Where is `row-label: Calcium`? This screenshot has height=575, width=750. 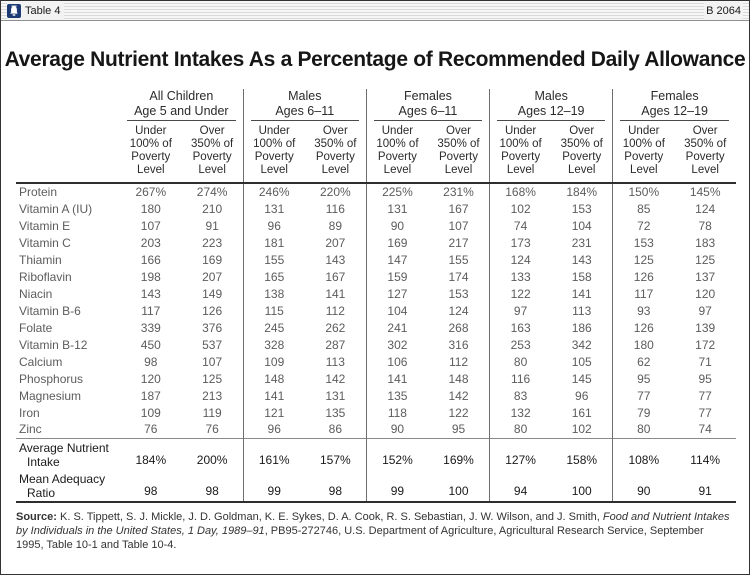
row-label: Calcium is located at coordinates (41, 361).